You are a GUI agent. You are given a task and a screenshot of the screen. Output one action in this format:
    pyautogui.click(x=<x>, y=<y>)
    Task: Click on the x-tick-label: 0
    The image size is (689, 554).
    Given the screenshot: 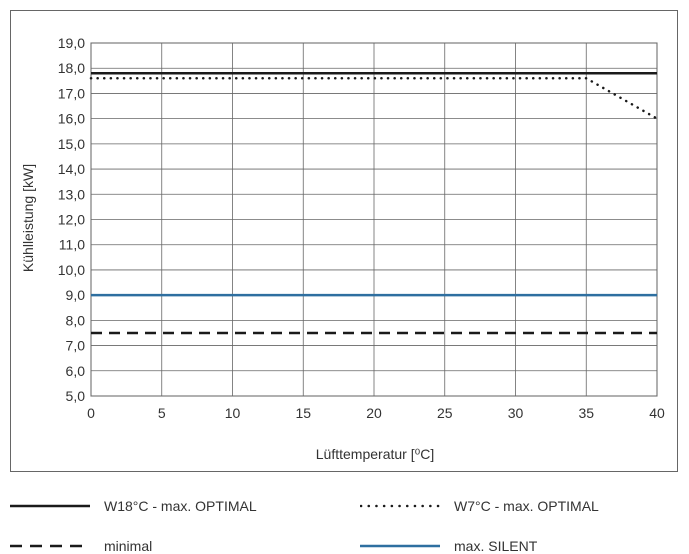 What is the action you would take?
    pyautogui.click(x=91, y=413)
    